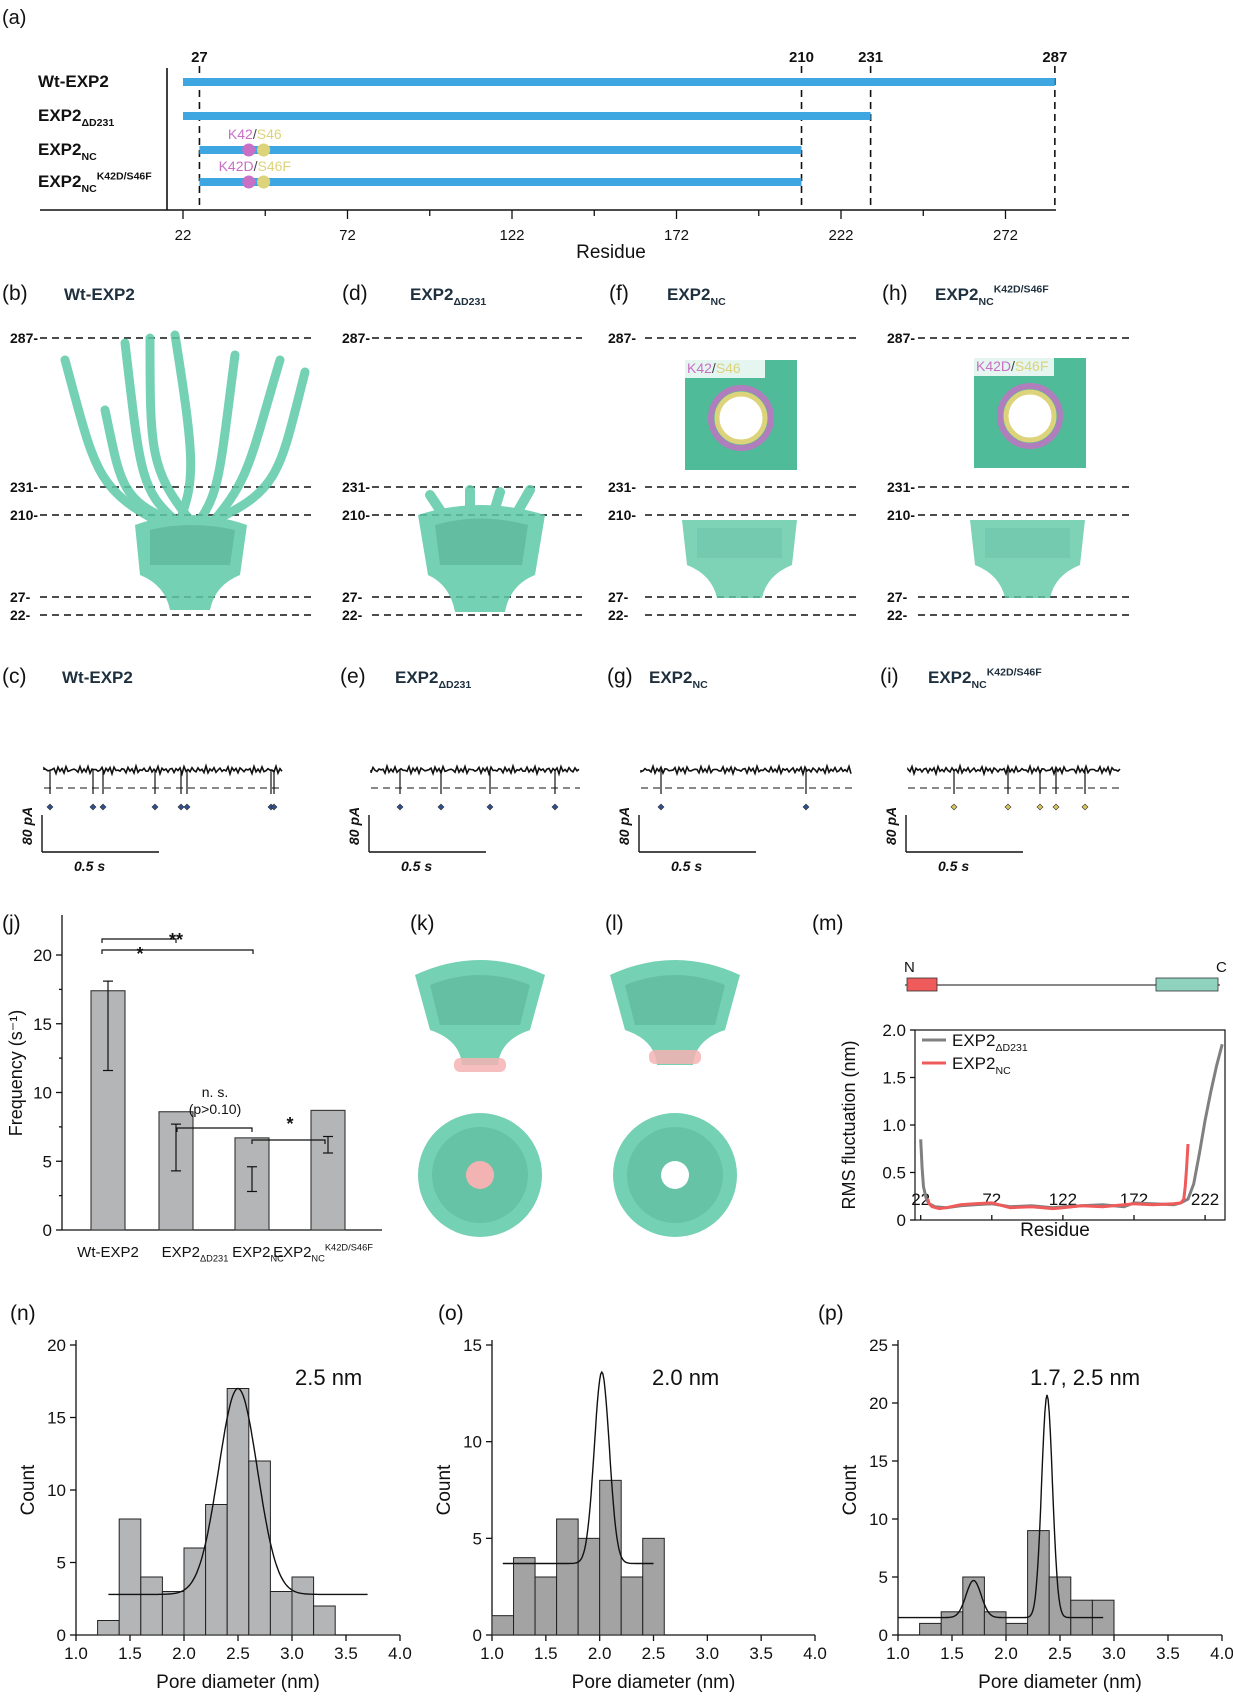 This screenshot has height=1698, width=1233. Describe the element at coordinates (611, 252) in the screenshot. I see `panel-a-xlabel: Residue` at that location.